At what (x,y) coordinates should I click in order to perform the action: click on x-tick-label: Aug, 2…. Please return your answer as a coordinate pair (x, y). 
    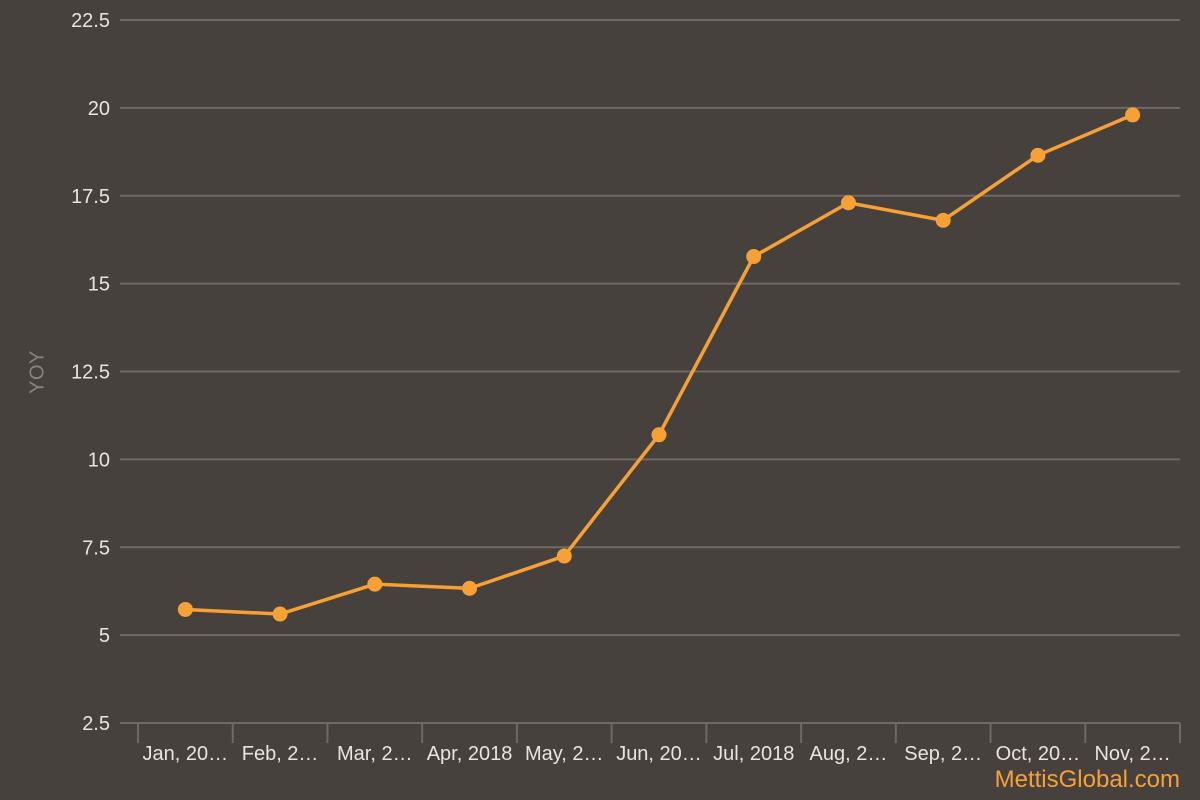
    Looking at the image, I should click on (849, 754).